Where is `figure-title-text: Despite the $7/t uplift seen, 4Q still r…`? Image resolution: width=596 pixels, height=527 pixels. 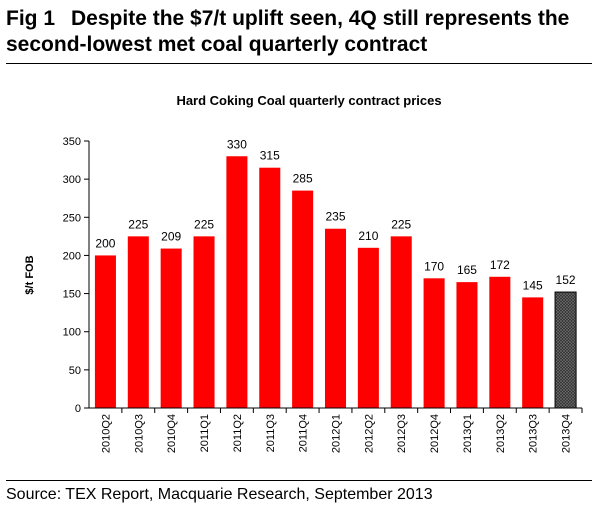
figure-title-text: Despite the $7/t uplift seen, 4Q still r… is located at coordinates (288, 31).